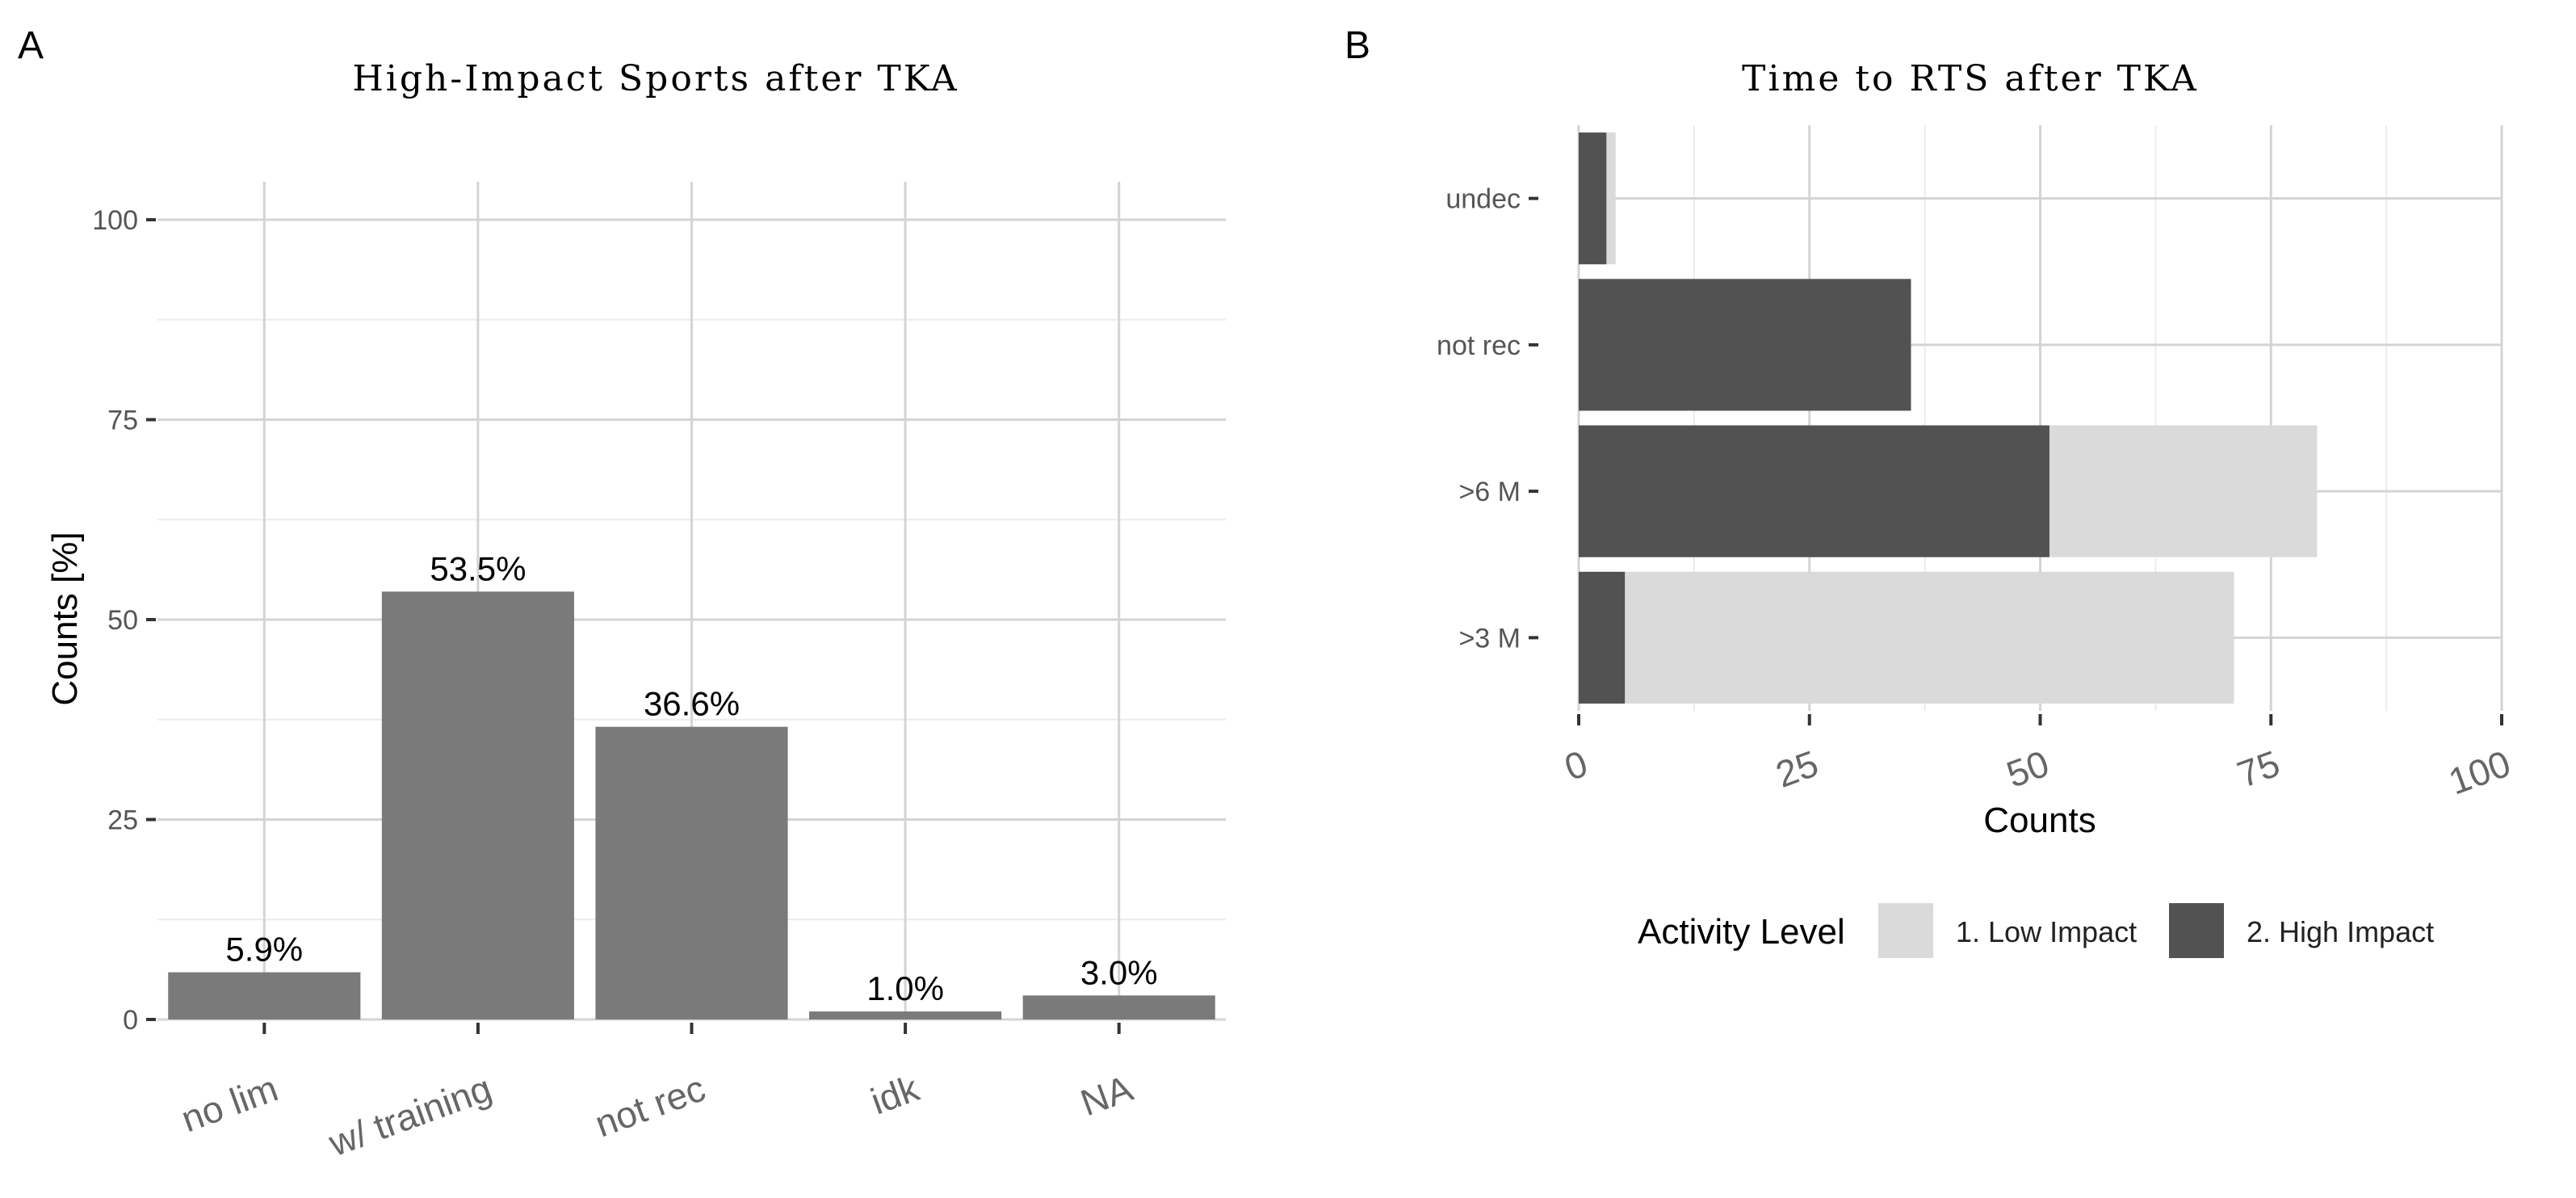  I want to click on panel-b-tag: B, so click(1357, 45).